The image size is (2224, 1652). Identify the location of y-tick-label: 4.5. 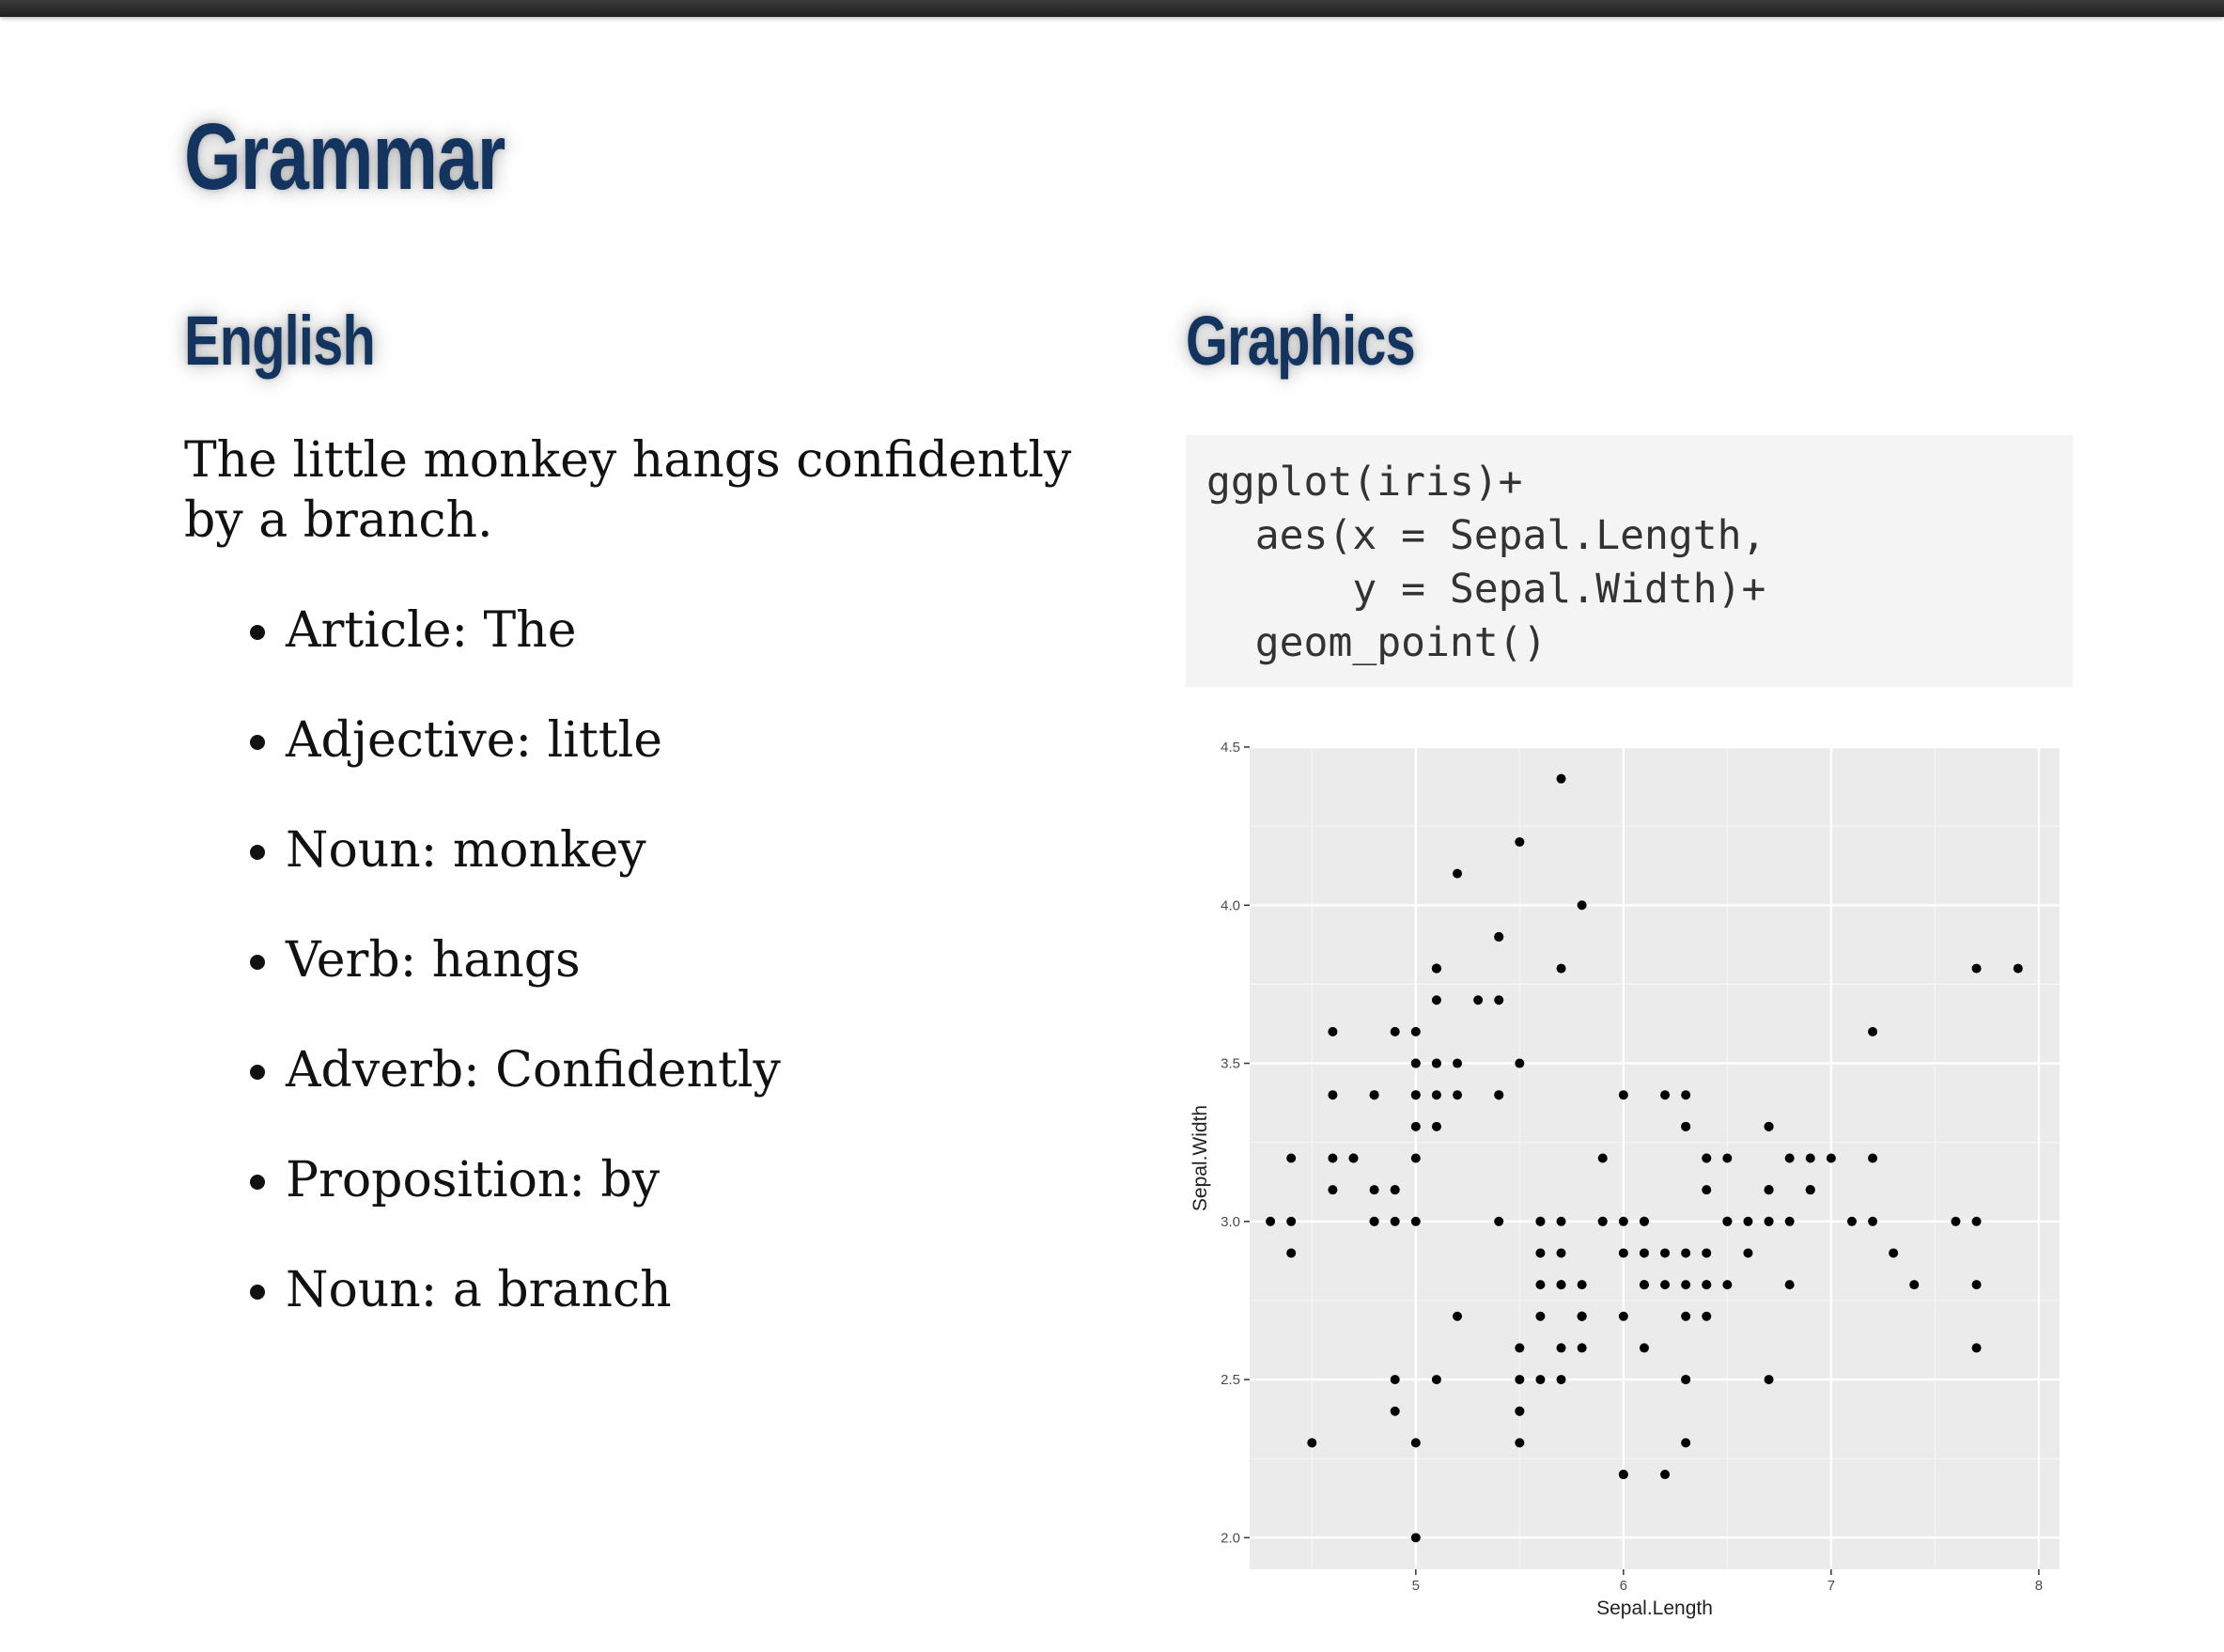
(1230, 748).